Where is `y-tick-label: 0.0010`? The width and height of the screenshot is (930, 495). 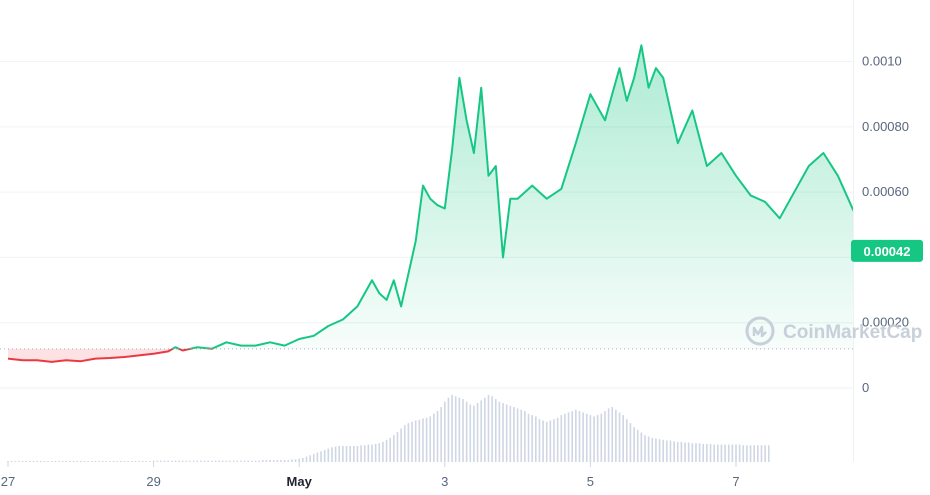 y-tick-label: 0.0010 is located at coordinates (882, 61).